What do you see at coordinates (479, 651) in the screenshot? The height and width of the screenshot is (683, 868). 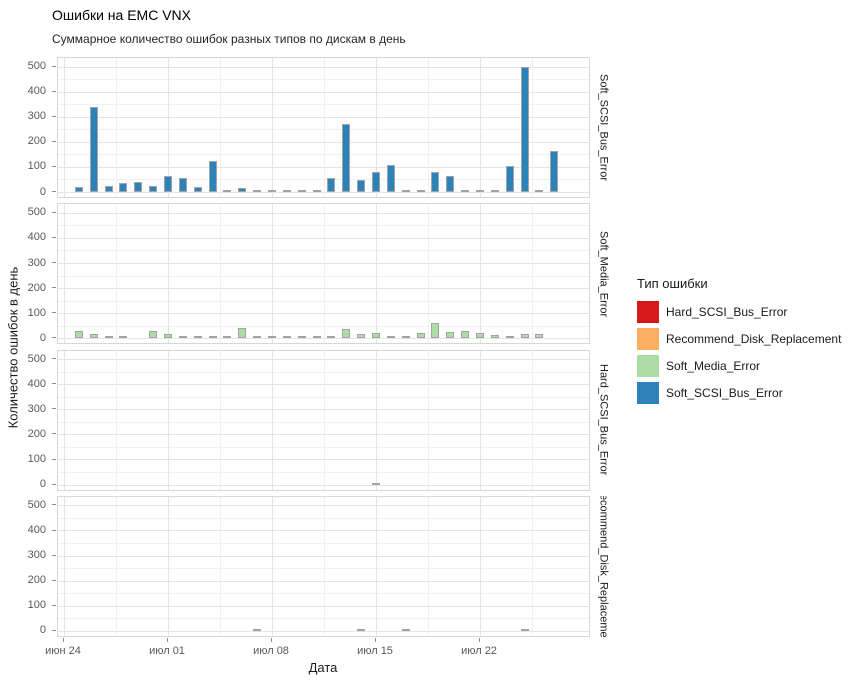 I see `x-tick-label: июл 22` at bounding box center [479, 651].